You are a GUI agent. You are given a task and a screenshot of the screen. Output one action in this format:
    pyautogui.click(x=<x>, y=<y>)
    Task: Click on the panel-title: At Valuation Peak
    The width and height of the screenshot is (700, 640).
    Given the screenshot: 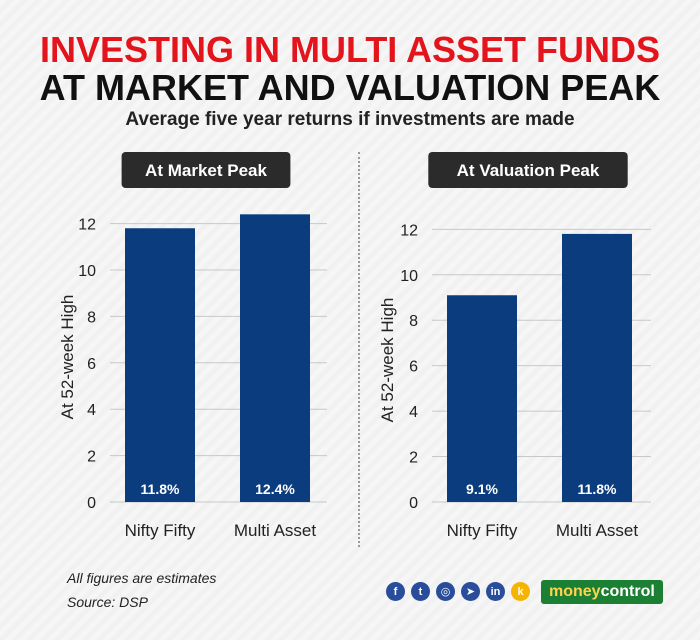 What is the action you would take?
    pyautogui.click(x=528, y=170)
    